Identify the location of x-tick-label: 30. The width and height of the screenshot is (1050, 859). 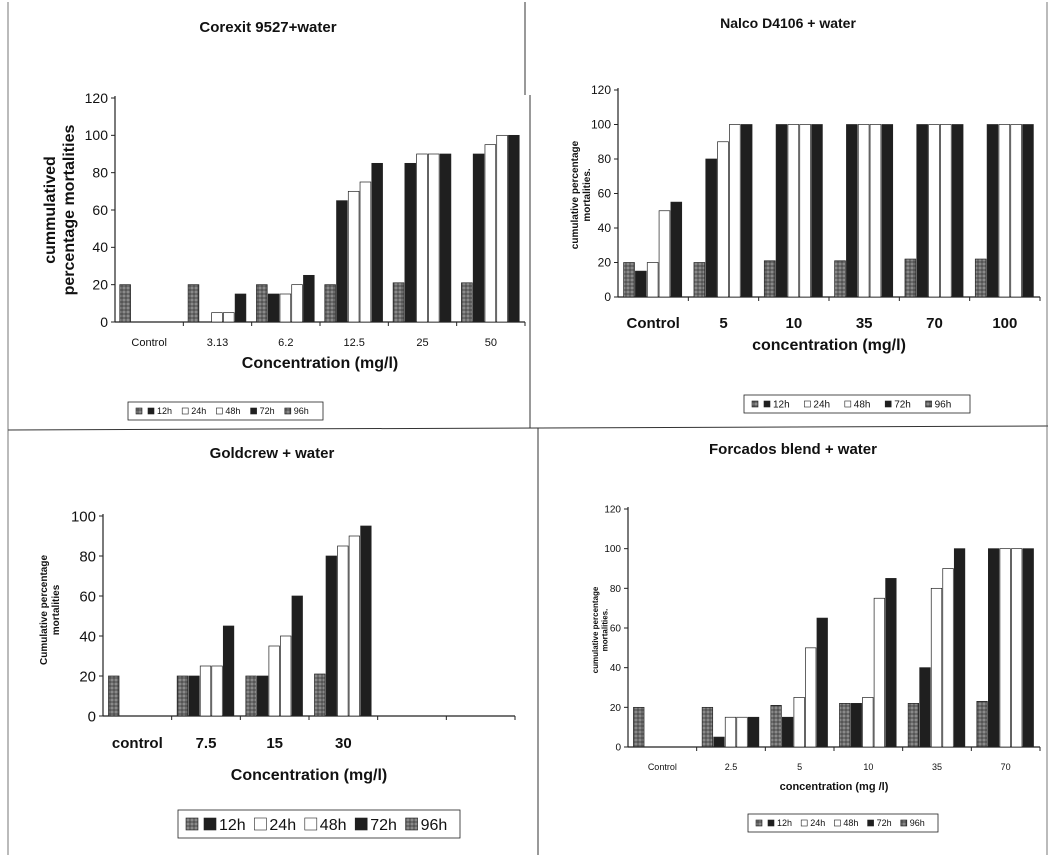
(343, 743).